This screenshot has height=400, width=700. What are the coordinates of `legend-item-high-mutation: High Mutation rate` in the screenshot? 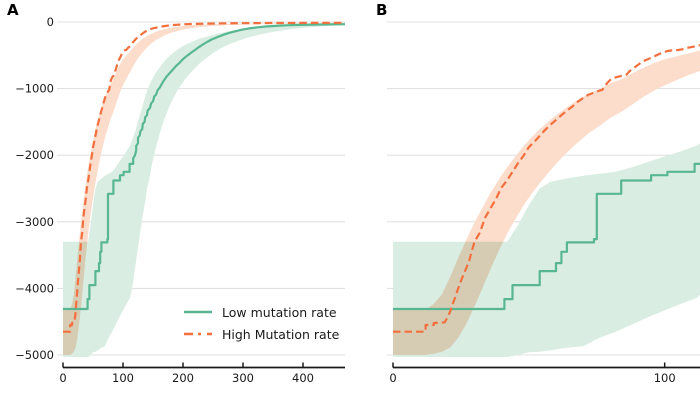 It's located at (261, 334).